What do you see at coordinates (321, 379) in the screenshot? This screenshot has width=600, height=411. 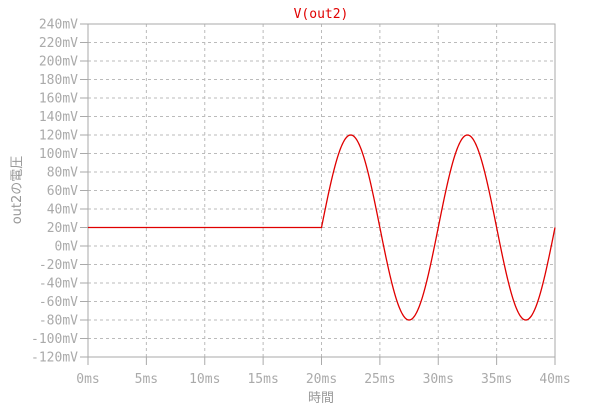 I see `x-tick-label: 20ms` at bounding box center [321, 379].